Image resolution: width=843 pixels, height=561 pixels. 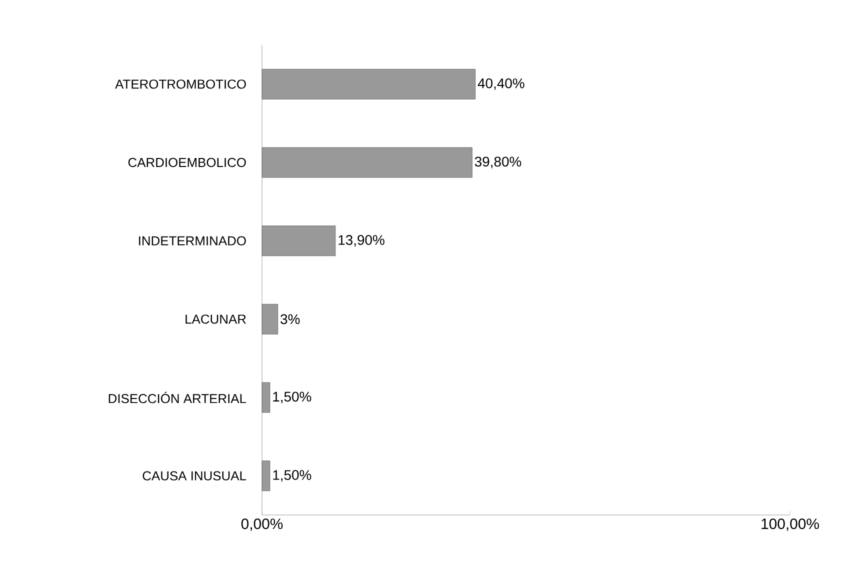 I want to click on data-label: 40,40%, so click(x=501, y=84).